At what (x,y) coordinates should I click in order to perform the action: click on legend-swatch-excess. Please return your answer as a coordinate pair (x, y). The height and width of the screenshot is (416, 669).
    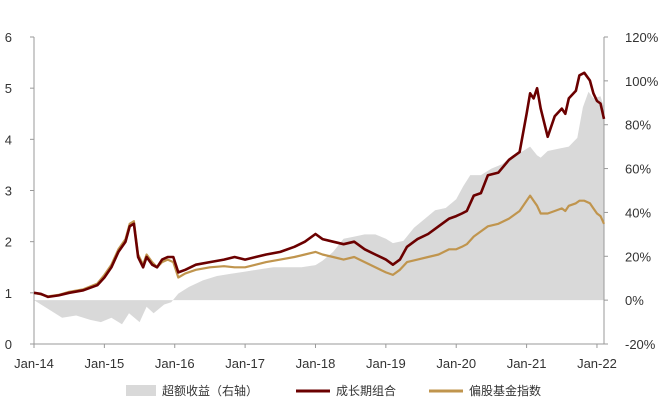
    Looking at the image, I should click on (141, 390).